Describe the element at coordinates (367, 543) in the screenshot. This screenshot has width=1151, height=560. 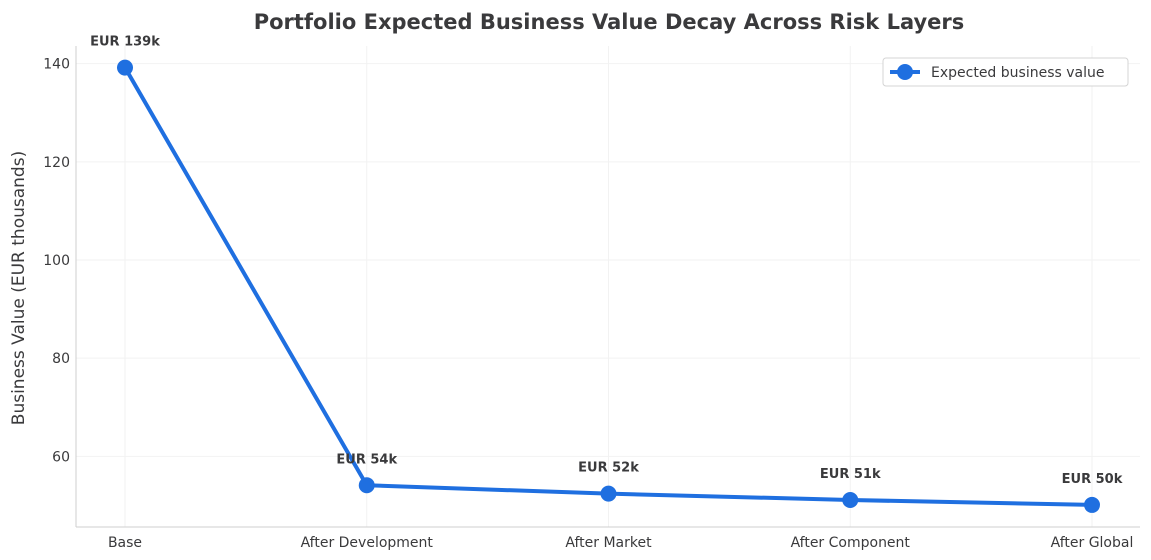
I see `x-tick-label-1: After Development` at that location.